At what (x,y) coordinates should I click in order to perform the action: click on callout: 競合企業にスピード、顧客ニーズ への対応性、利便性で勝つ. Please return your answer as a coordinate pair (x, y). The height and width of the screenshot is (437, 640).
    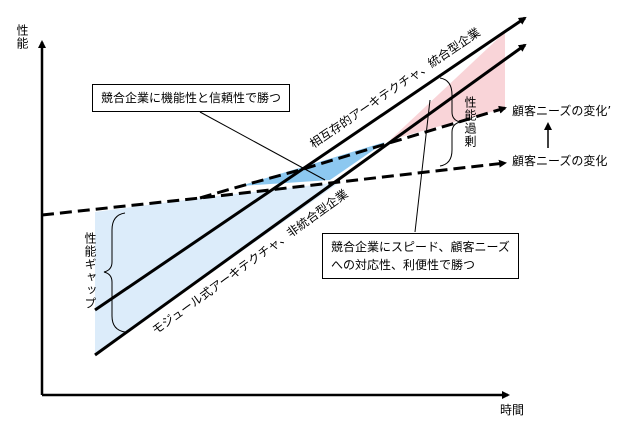
    Looking at the image, I should click on (420, 256).